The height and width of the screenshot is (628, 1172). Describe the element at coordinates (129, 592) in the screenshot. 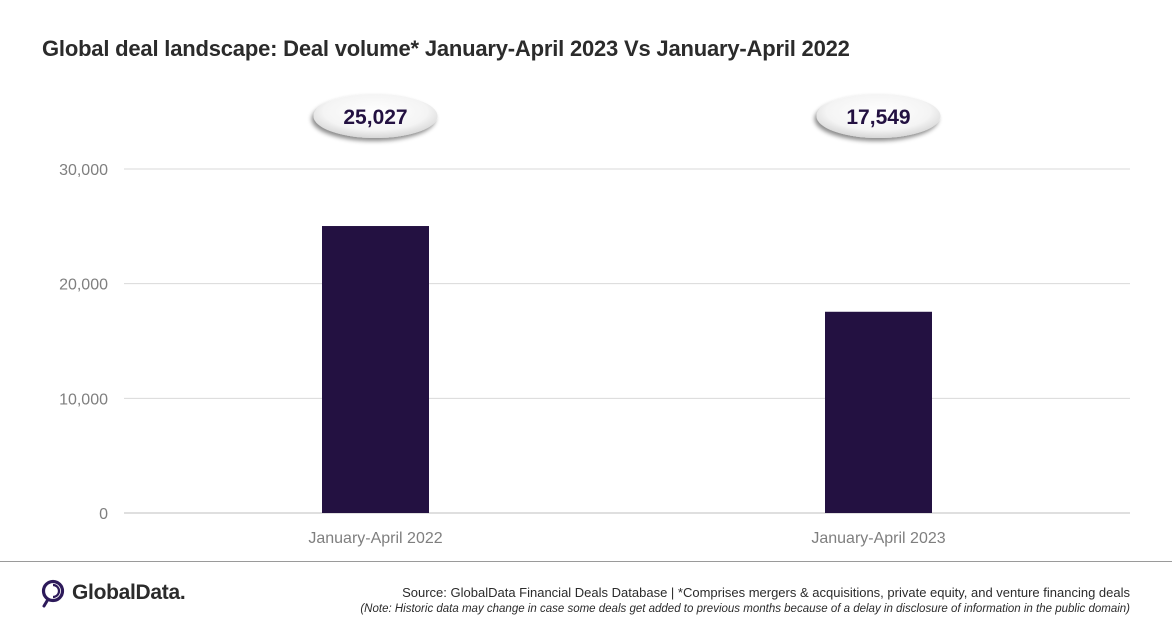

I see `logo-text: GlobalData.` at that location.